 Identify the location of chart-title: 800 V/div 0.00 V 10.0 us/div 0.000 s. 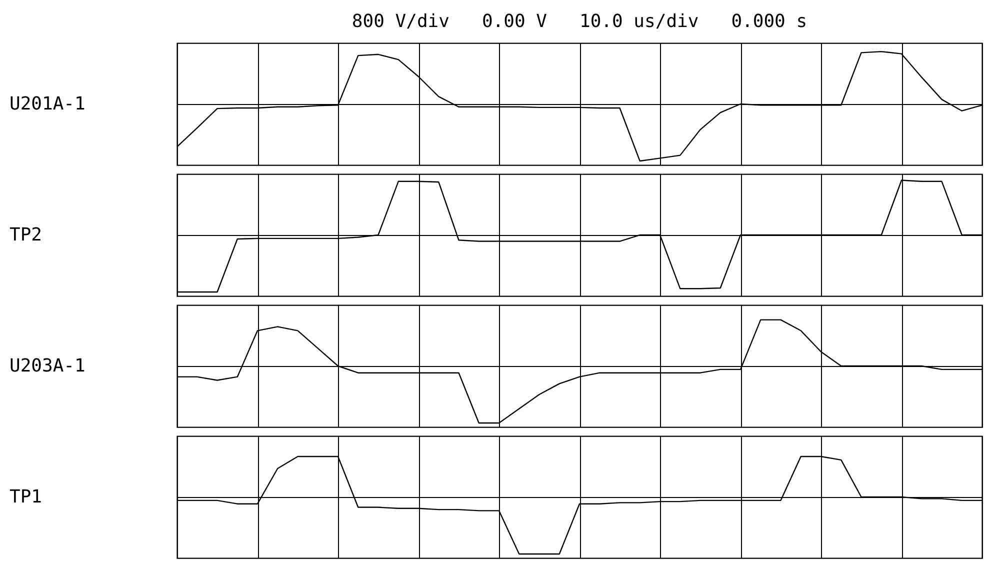
(580, 21).